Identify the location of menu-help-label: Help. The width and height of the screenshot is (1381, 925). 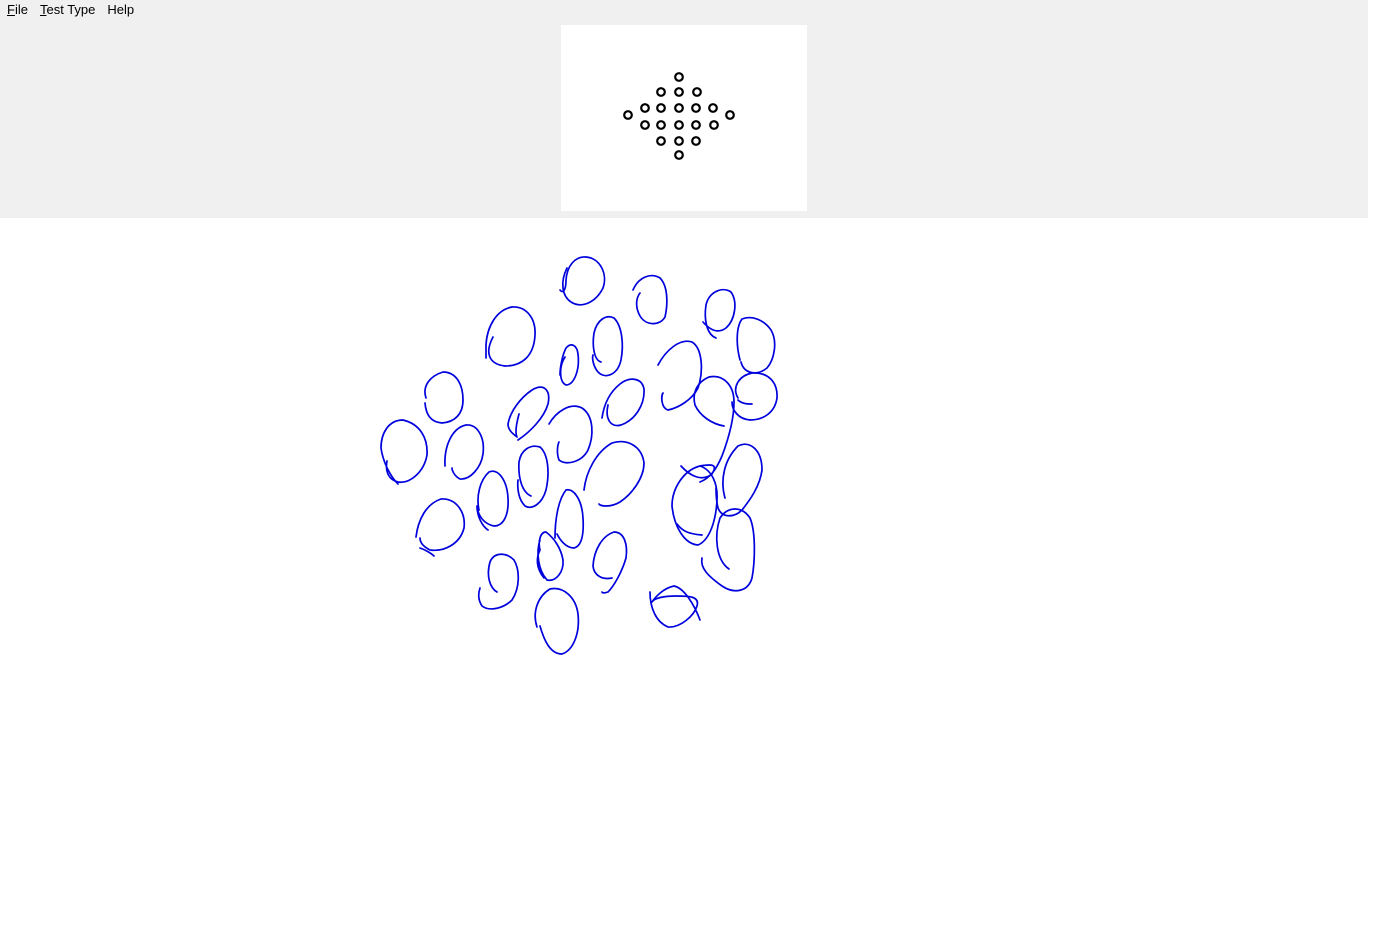
(121, 9).